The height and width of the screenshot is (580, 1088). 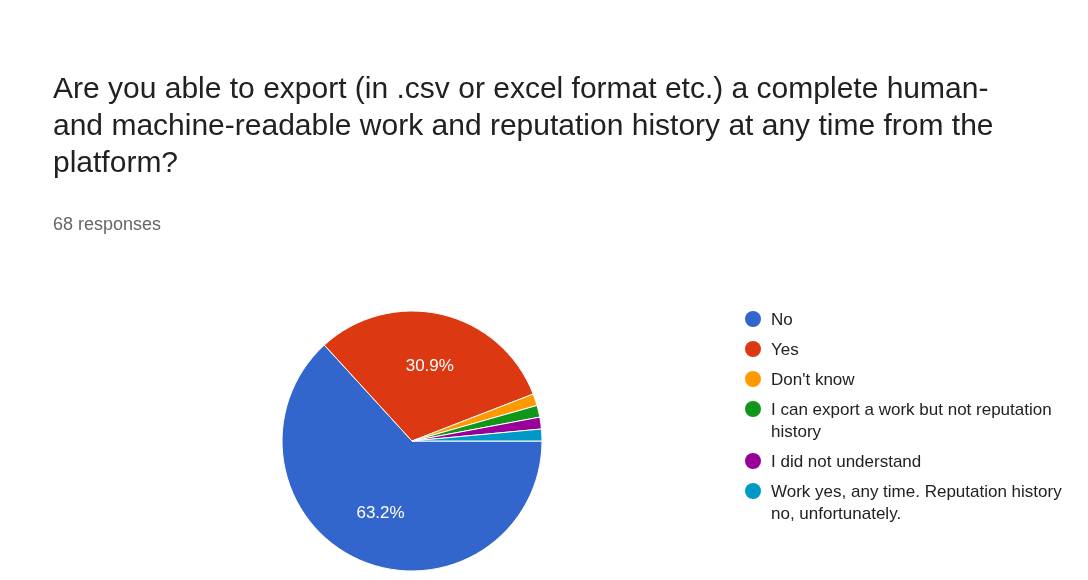 What do you see at coordinates (846, 461) in the screenshot?
I see `legend-label: I did not understand` at bounding box center [846, 461].